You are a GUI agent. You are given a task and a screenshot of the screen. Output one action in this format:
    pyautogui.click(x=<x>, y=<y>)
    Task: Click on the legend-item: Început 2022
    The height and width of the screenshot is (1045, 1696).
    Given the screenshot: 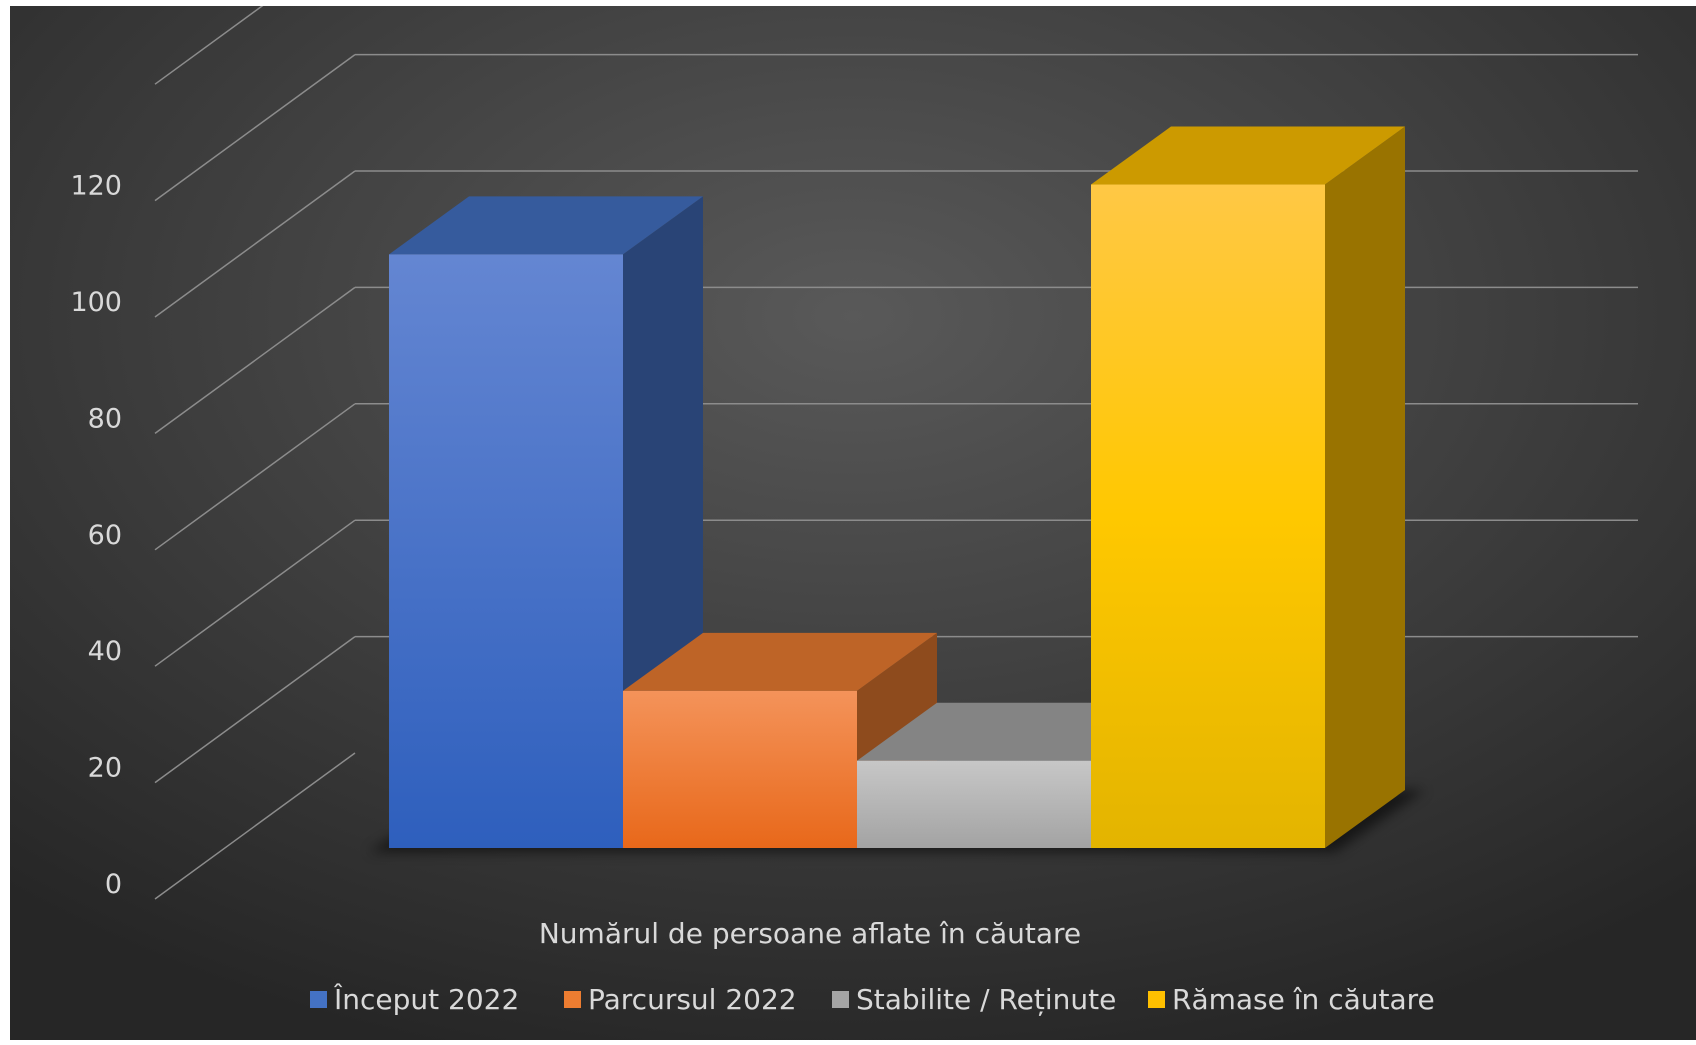 What is the action you would take?
    pyautogui.click(x=414, y=999)
    